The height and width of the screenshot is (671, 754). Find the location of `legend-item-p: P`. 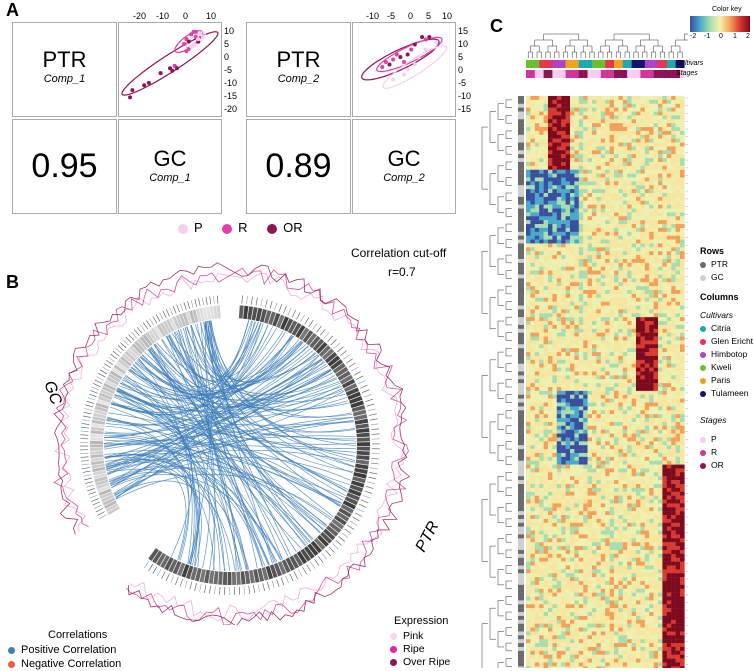

legend-item-p: P is located at coordinates (190, 227).